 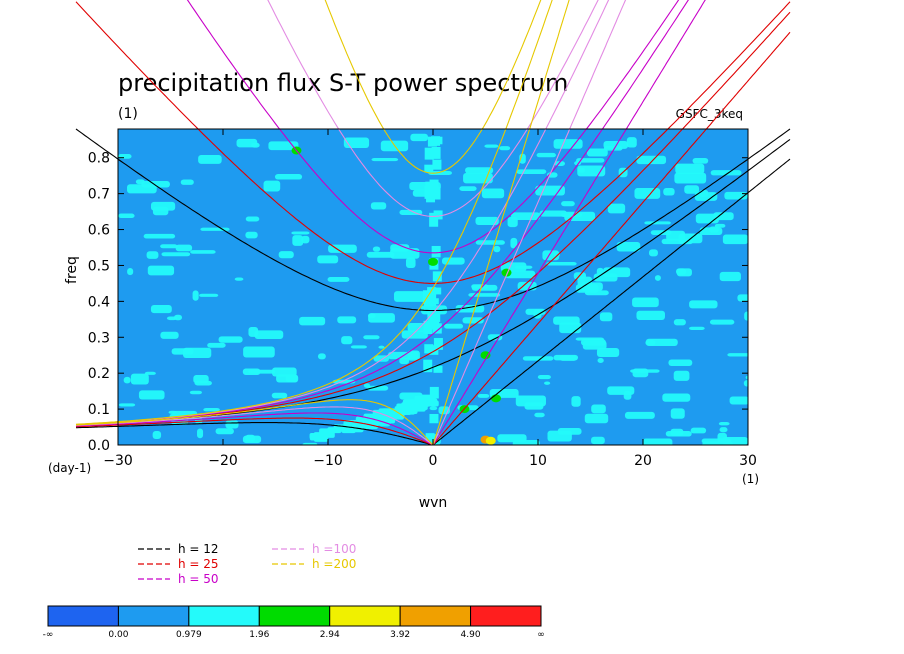 I want to click on spectrum-hotspots, so click(x=401, y=295).